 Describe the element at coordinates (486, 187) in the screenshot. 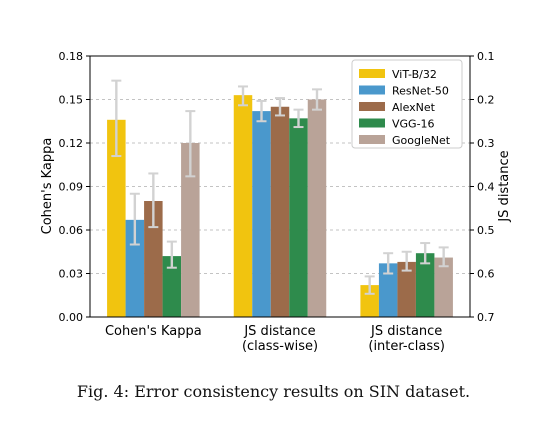

I see `right-tick-label: 0.4` at that location.